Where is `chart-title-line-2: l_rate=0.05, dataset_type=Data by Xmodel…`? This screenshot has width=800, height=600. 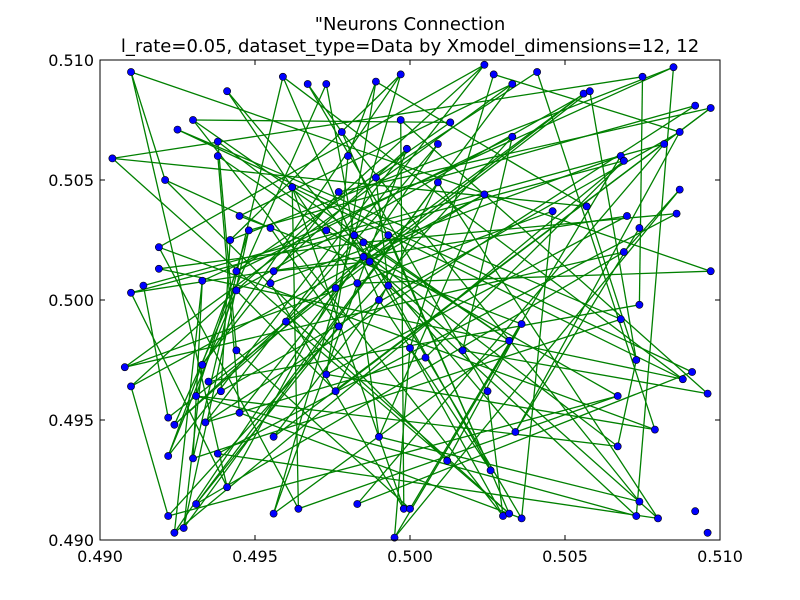 chart-title-line-2: l_rate=0.05, dataset_type=Data by Xmodel… is located at coordinates (410, 46).